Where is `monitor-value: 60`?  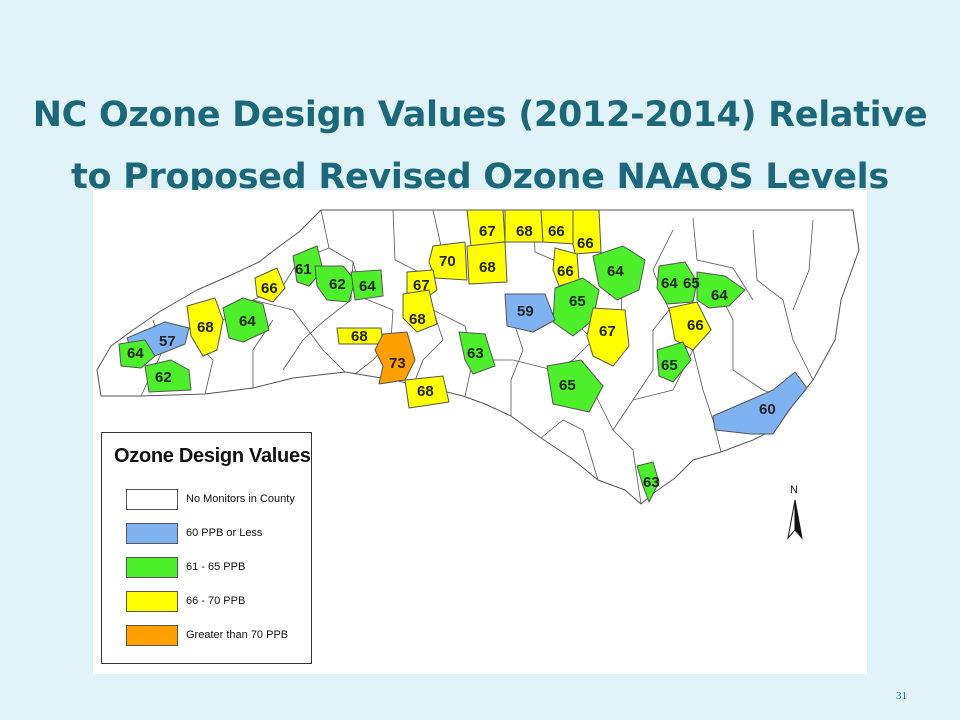 monitor-value: 60 is located at coordinates (767, 409).